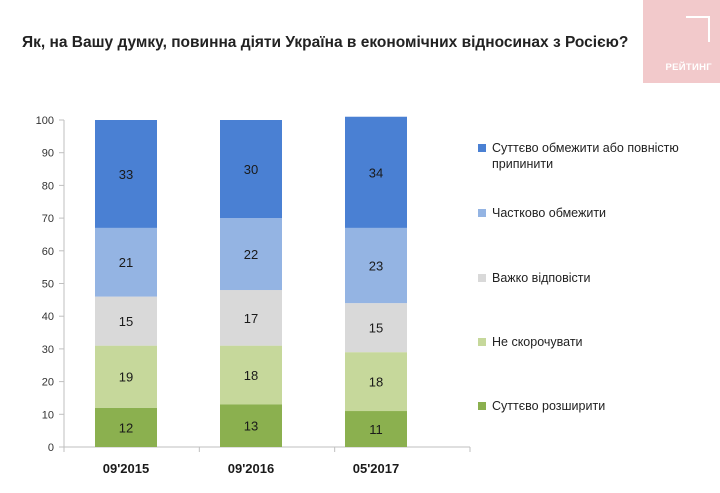 This screenshot has width=720, height=493. I want to click on legend-item: Суттєво розширити, so click(593, 406).